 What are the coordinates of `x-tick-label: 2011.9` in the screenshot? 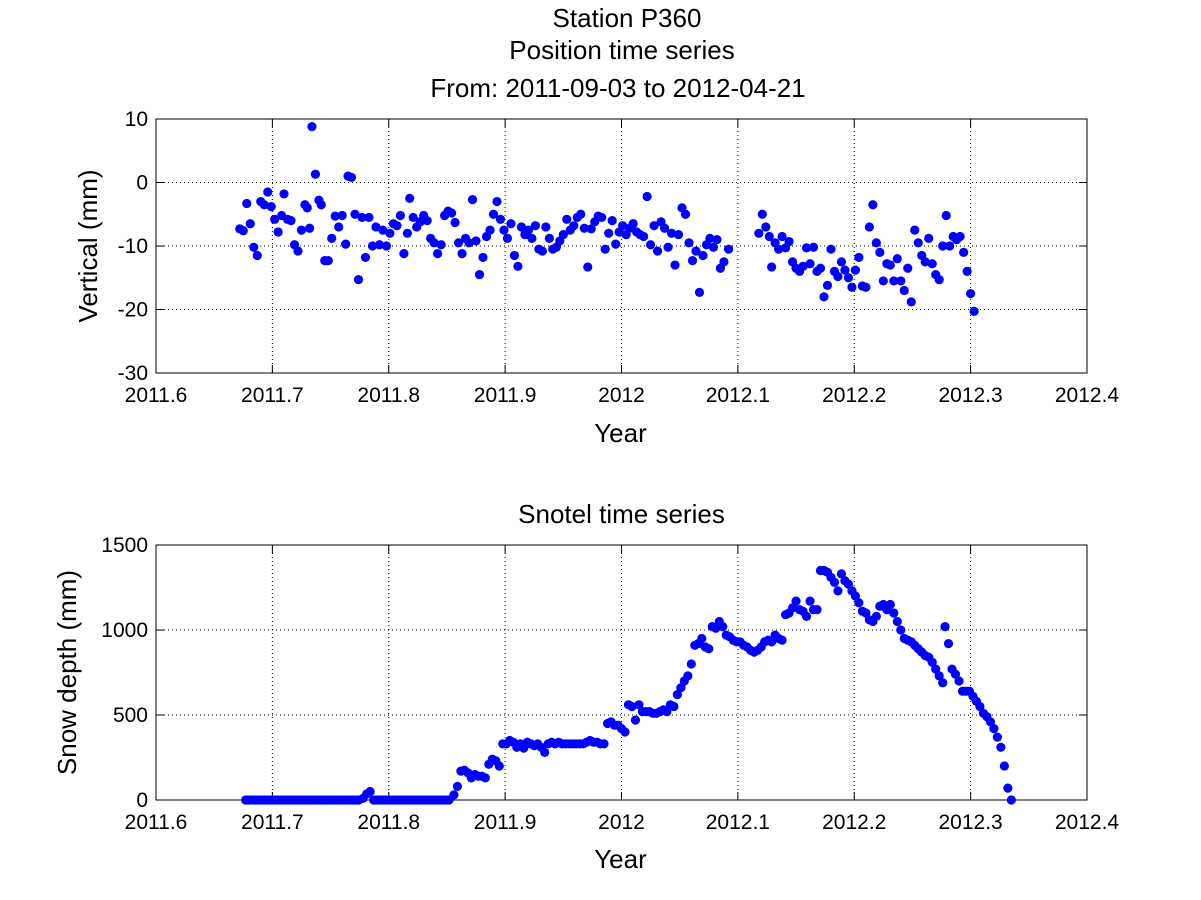 It's located at (505, 822).